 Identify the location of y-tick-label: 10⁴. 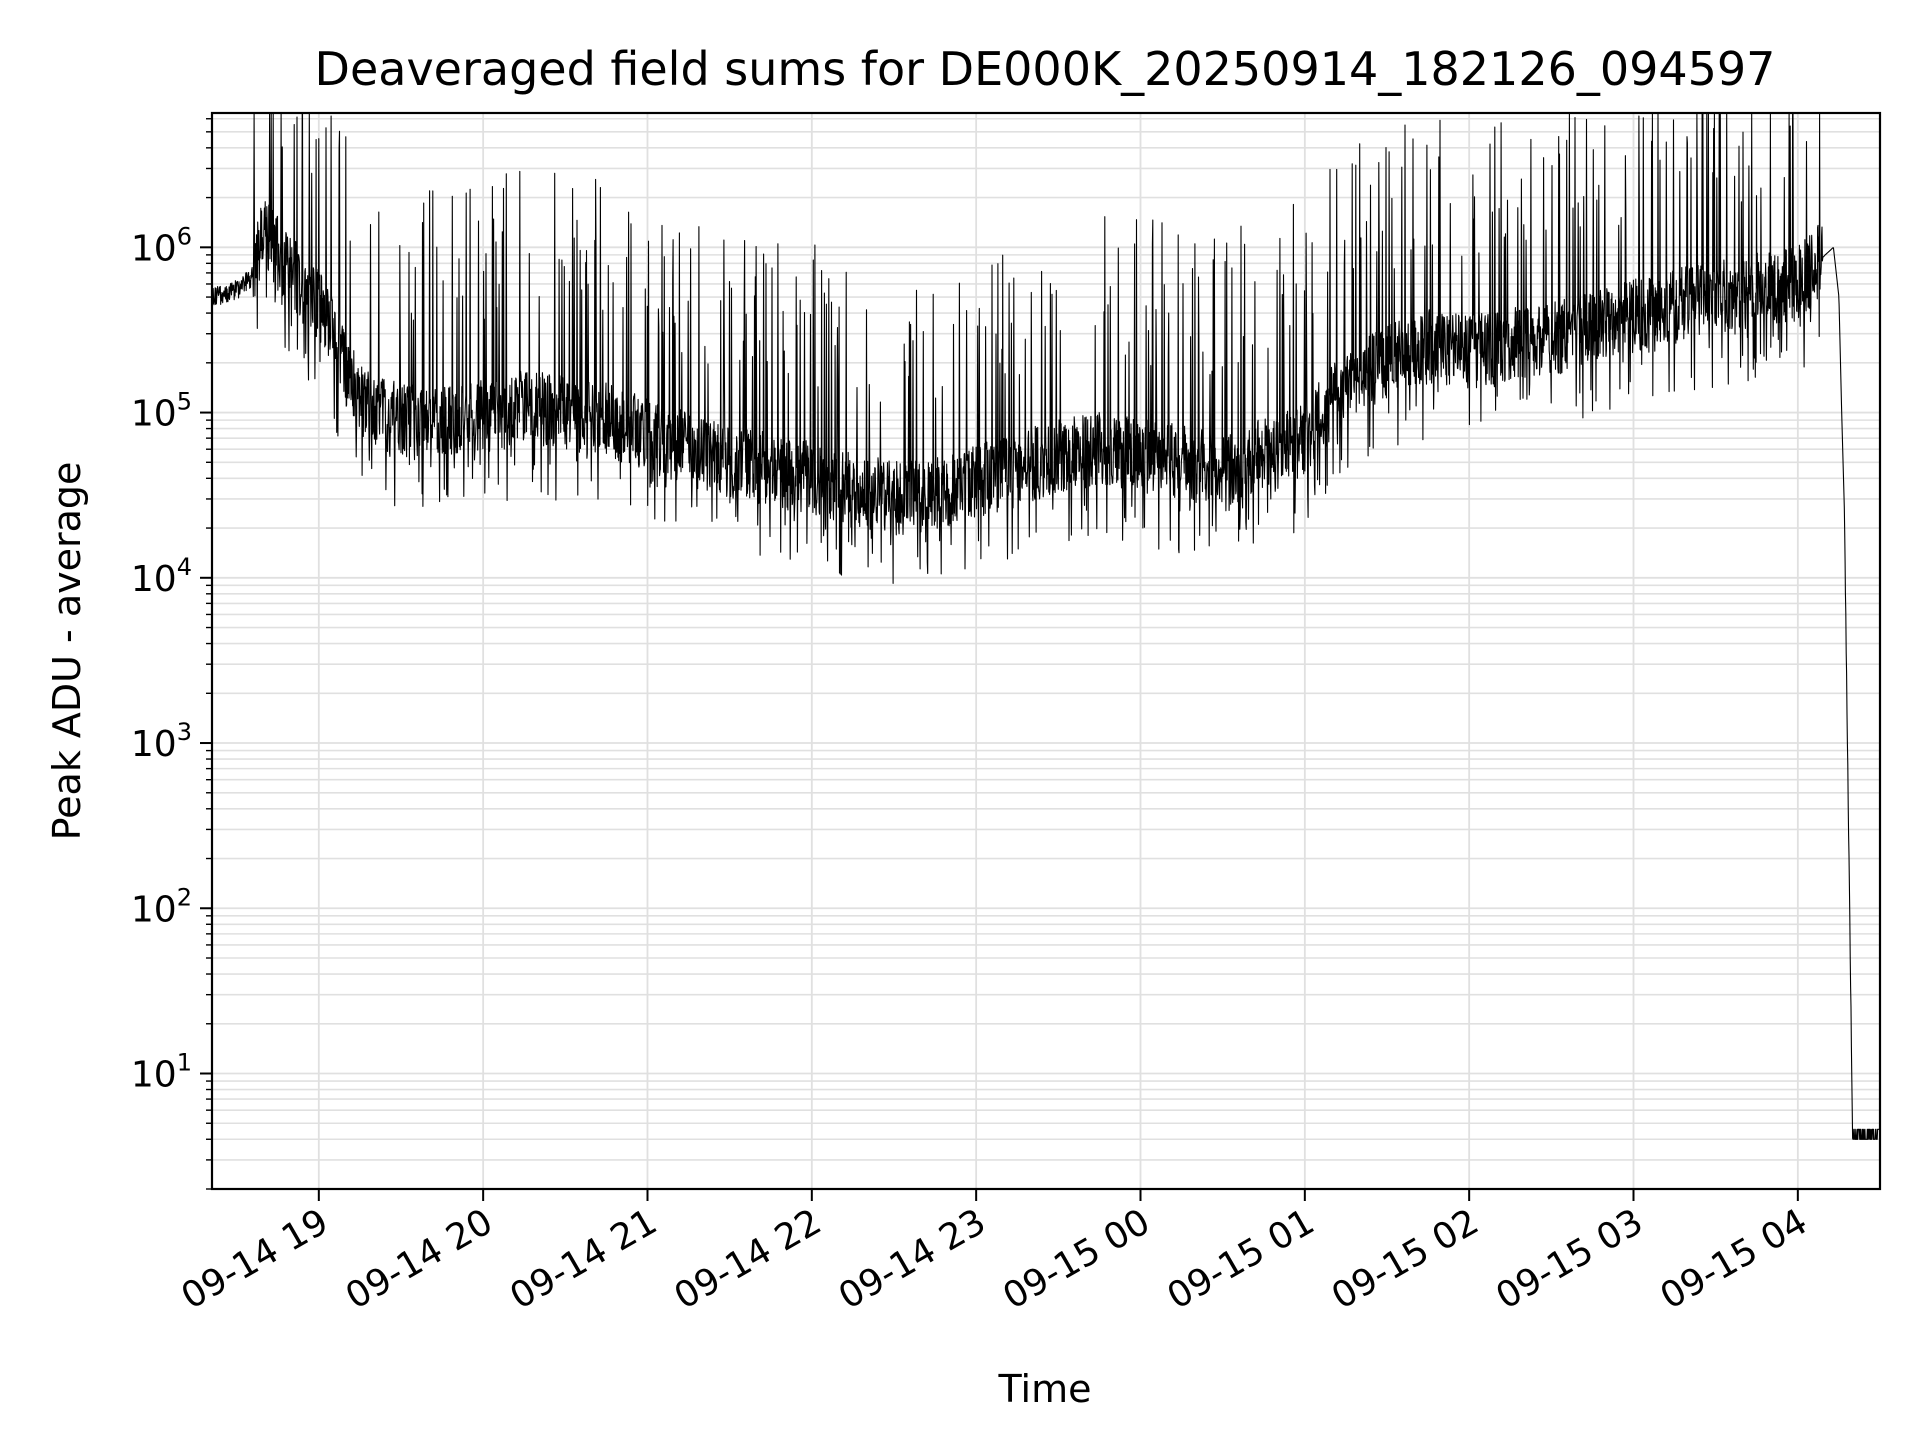
(161, 576).